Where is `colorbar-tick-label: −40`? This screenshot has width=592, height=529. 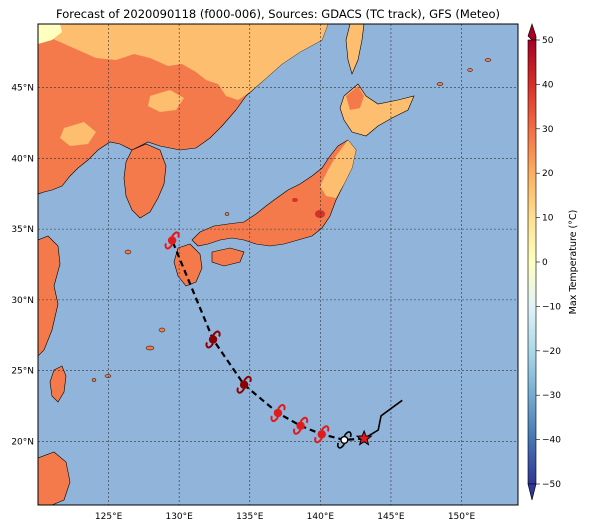 colorbar-tick-label: −40 is located at coordinates (551, 441).